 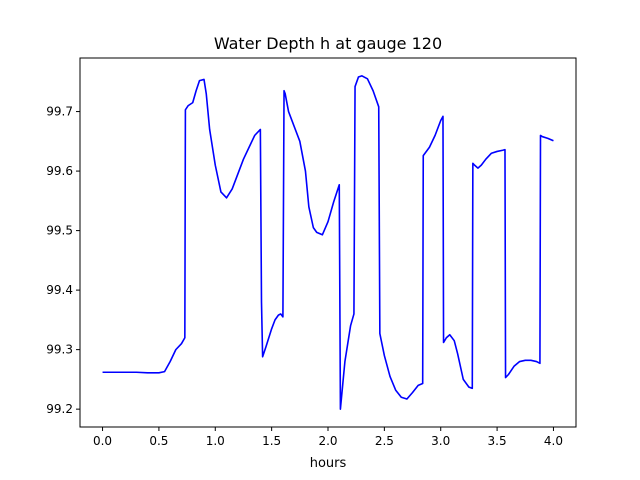 I want to click on chart-title: Water Depth h at gauge 120, so click(x=328, y=43).